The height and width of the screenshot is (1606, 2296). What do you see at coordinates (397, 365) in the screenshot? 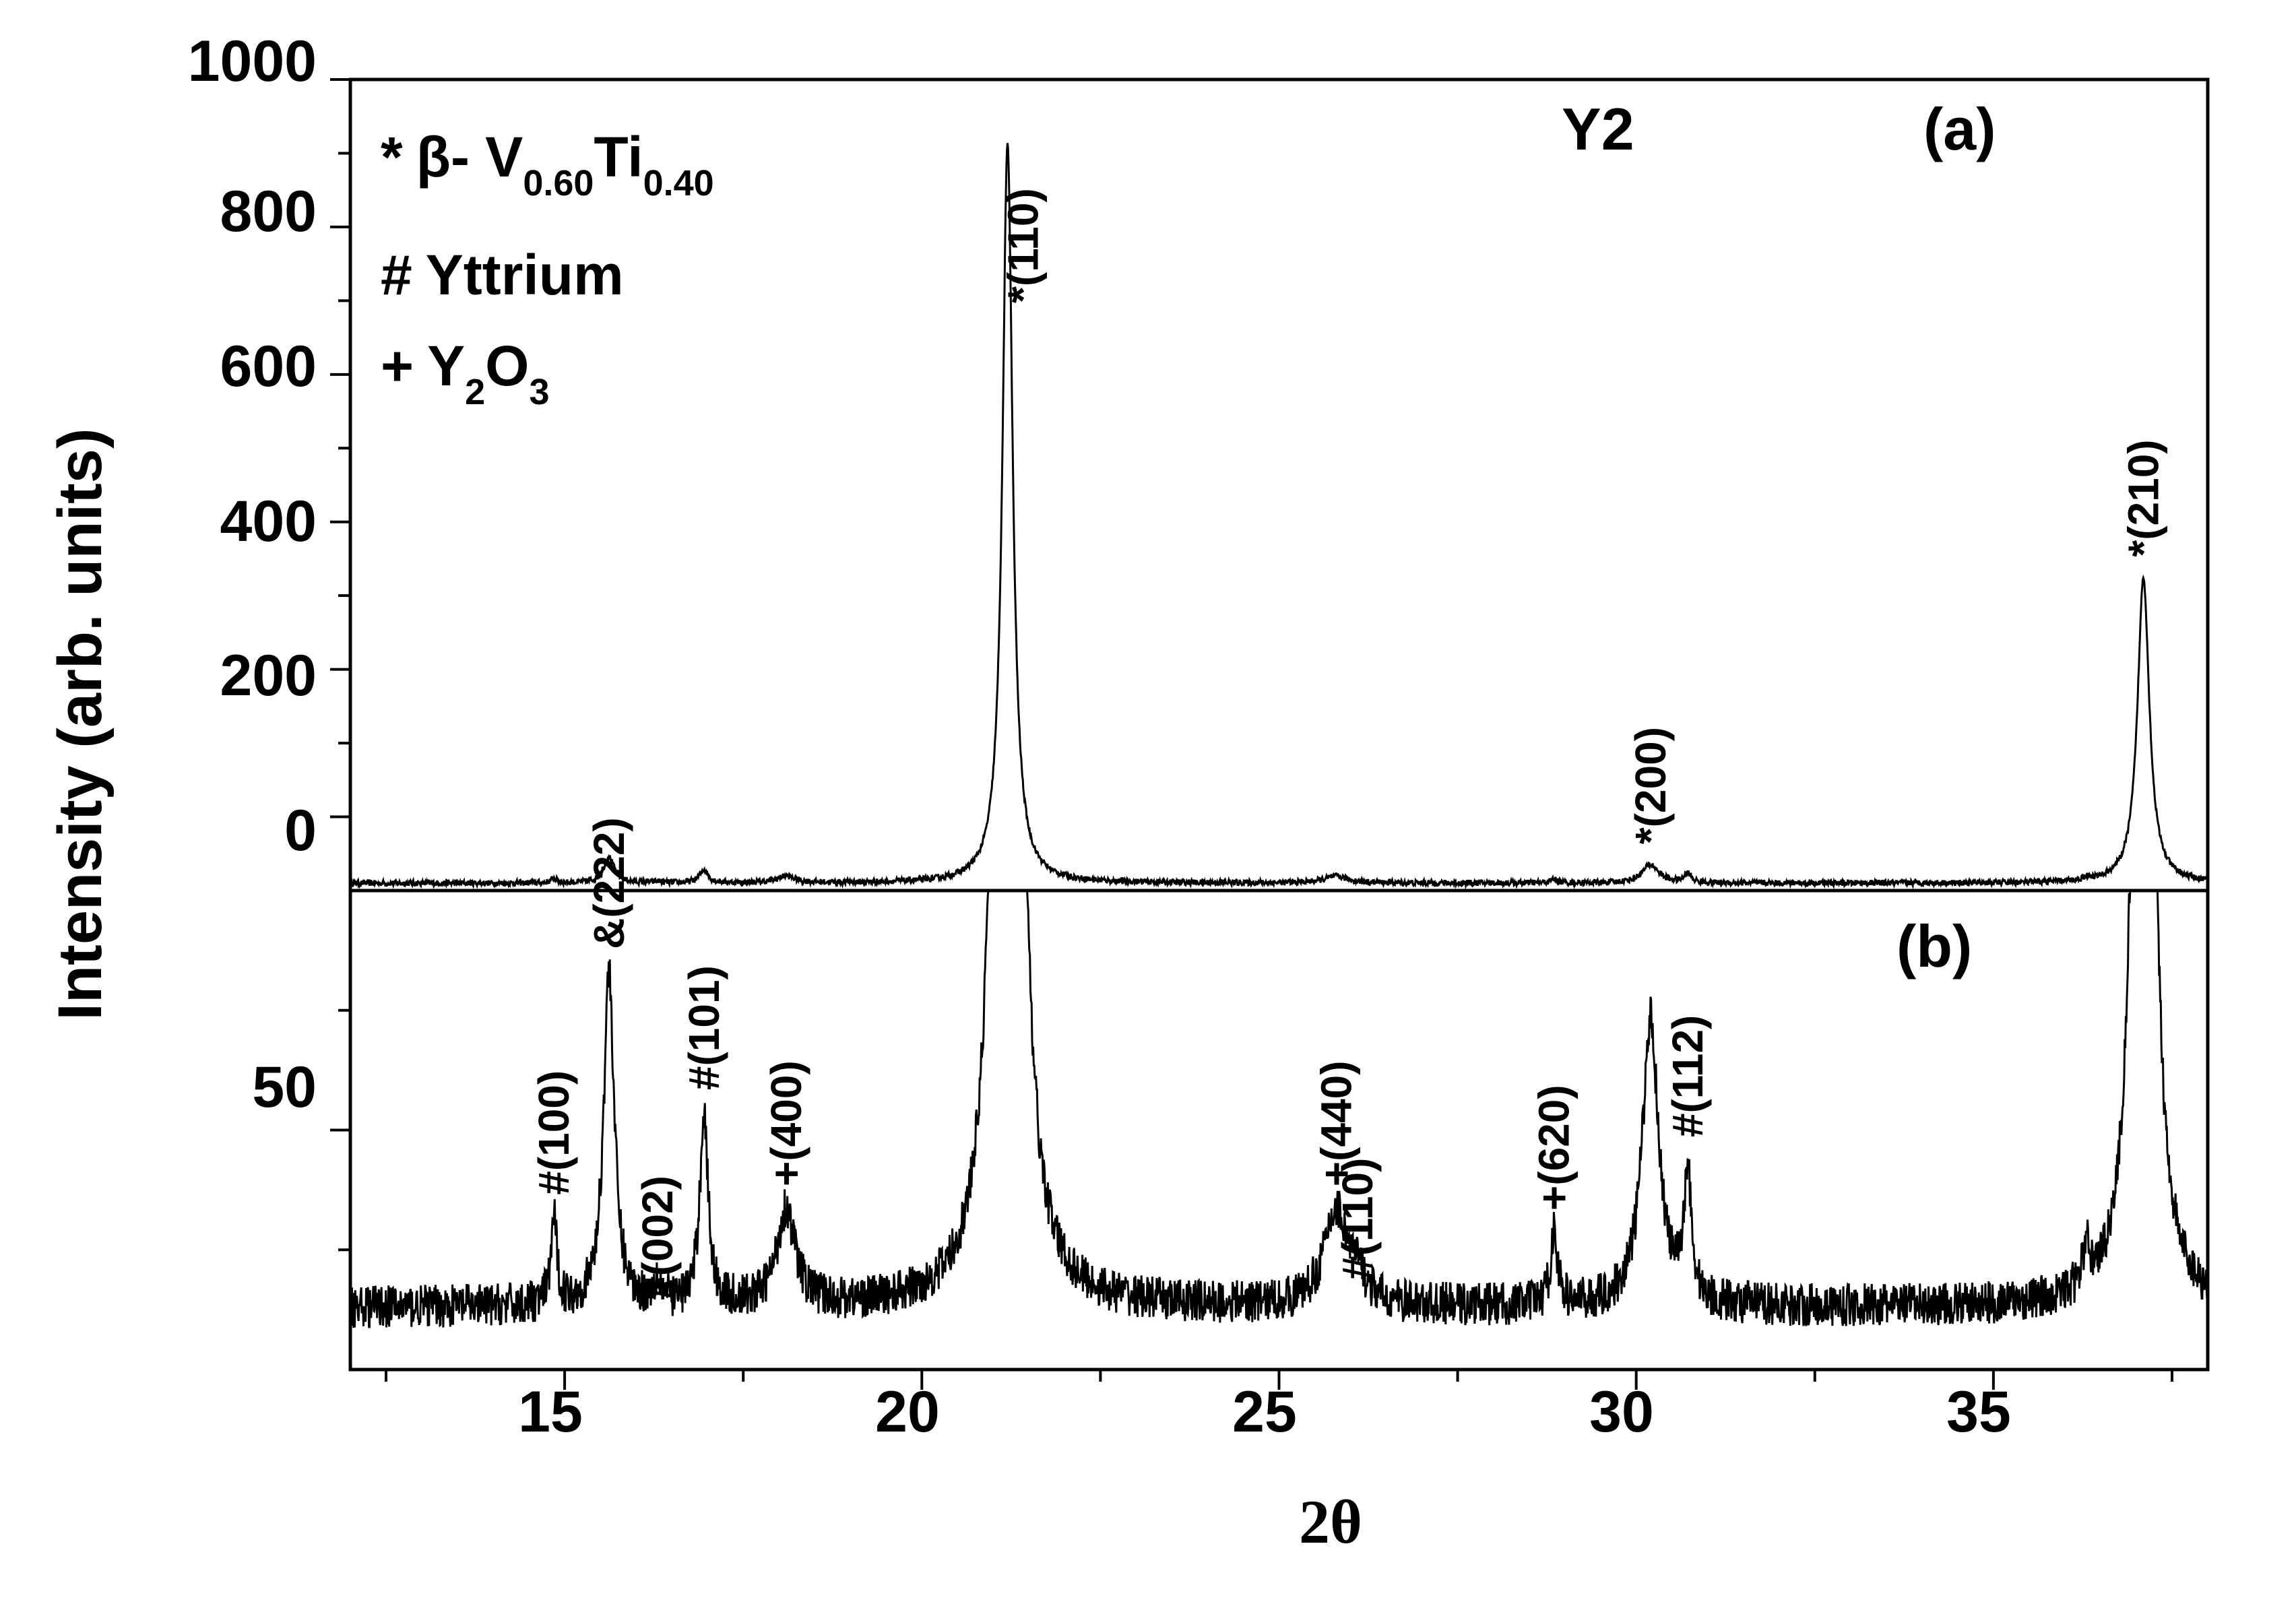
I see `legend-y2o3-symbol: +` at bounding box center [397, 365].